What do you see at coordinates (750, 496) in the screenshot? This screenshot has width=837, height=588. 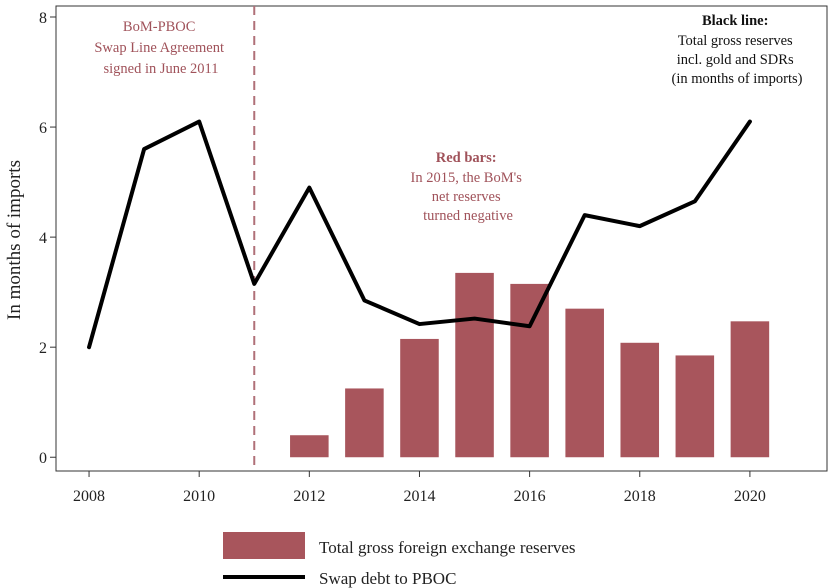 I see `x-tick-label: 2020` at bounding box center [750, 496].